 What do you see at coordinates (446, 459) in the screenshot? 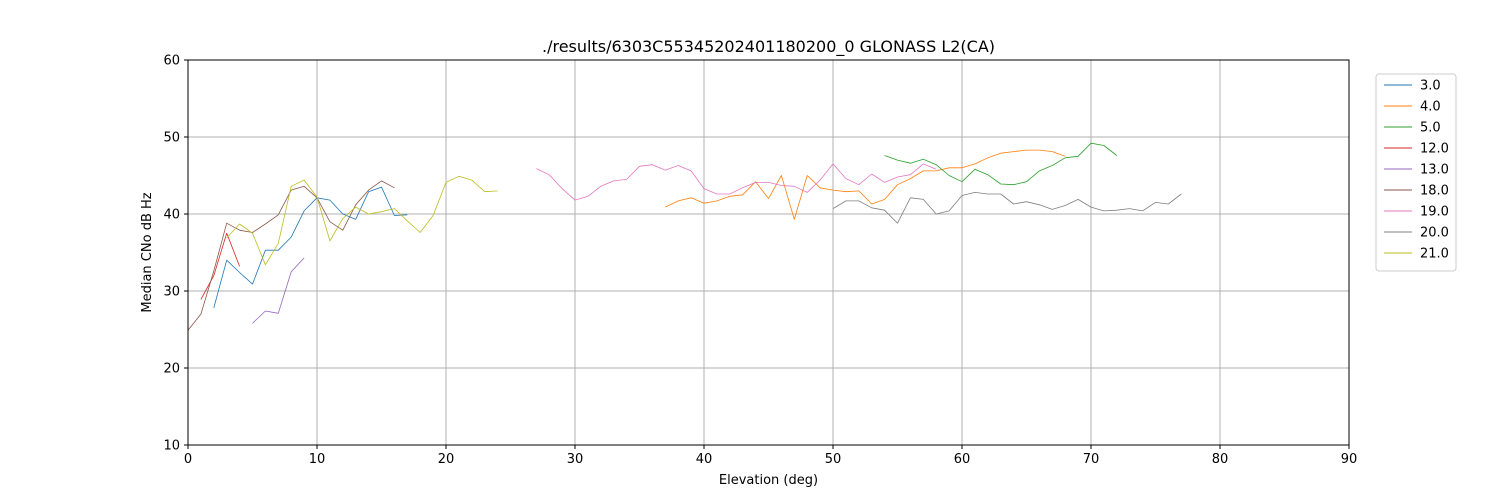
I see `x-tick-label: 20` at bounding box center [446, 459].